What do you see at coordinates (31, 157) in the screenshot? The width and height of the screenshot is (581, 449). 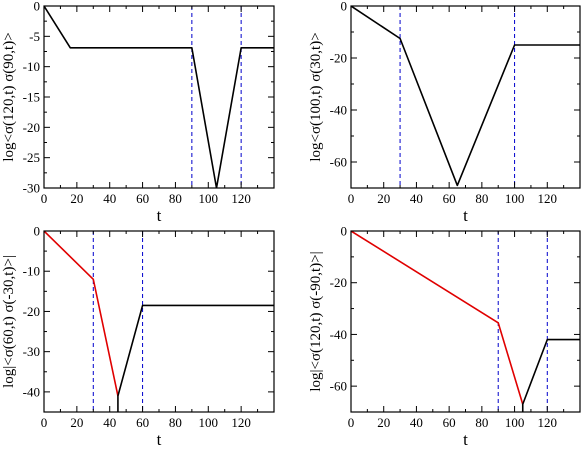 I see `y-tick-label: -25` at bounding box center [31, 157].